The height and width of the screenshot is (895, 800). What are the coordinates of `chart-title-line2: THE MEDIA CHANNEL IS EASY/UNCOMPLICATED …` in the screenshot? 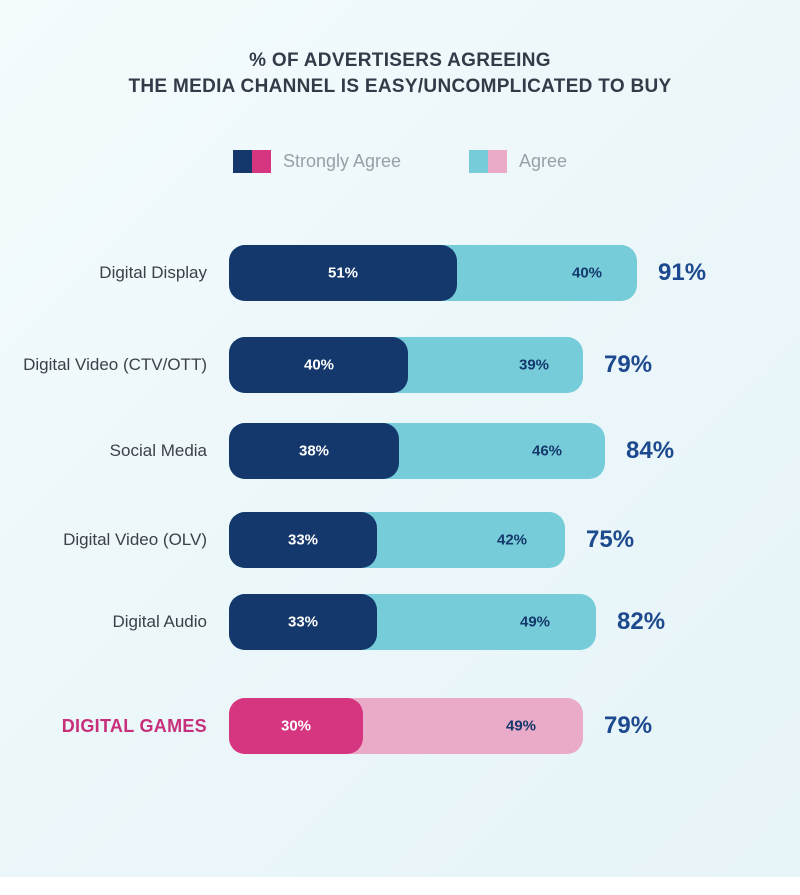 It's located at (400, 86).